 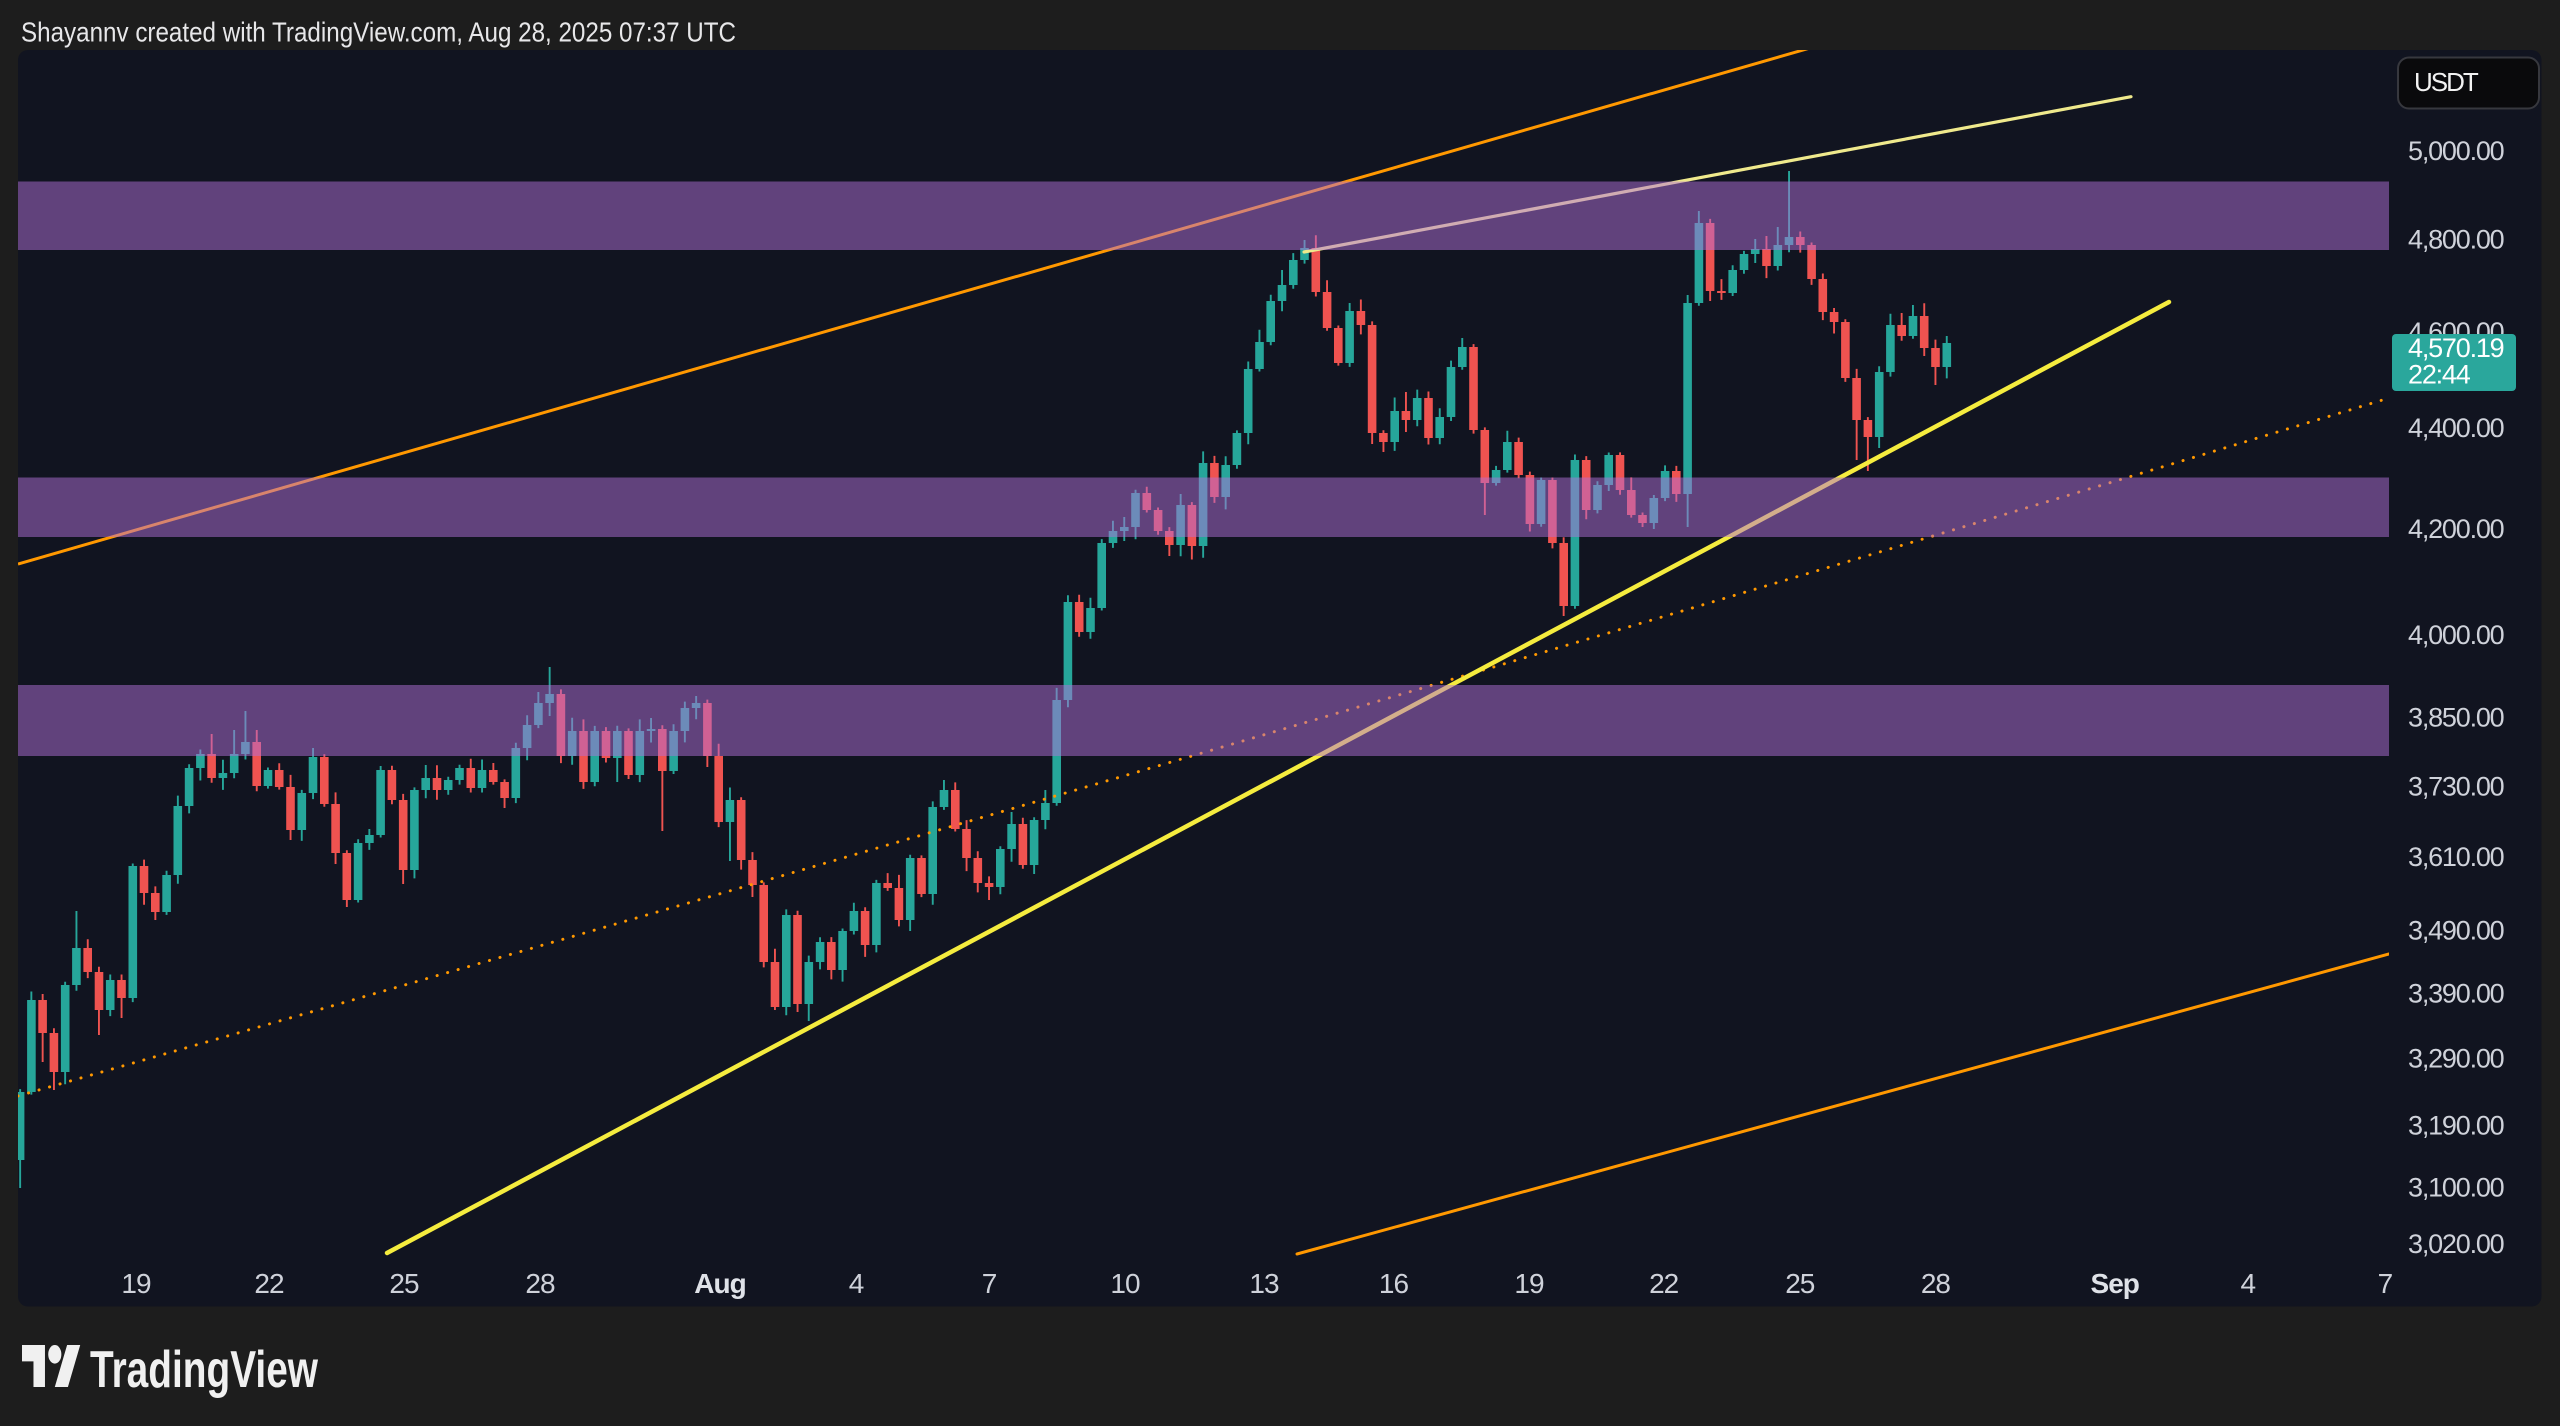 What do you see at coordinates (2456, 786) in the screenshot?
I see `svg-text: 3,730.00` at bounding box center [2456, 786].